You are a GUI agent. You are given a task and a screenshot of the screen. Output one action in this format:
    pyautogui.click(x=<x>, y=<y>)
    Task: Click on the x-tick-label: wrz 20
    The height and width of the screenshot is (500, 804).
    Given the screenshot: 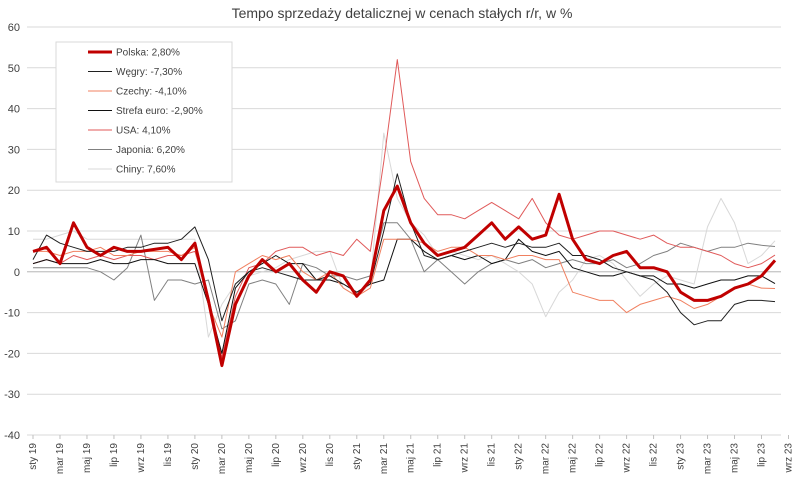 What is the action you would take?
    pyautogui.click(x=303, y=458)
    